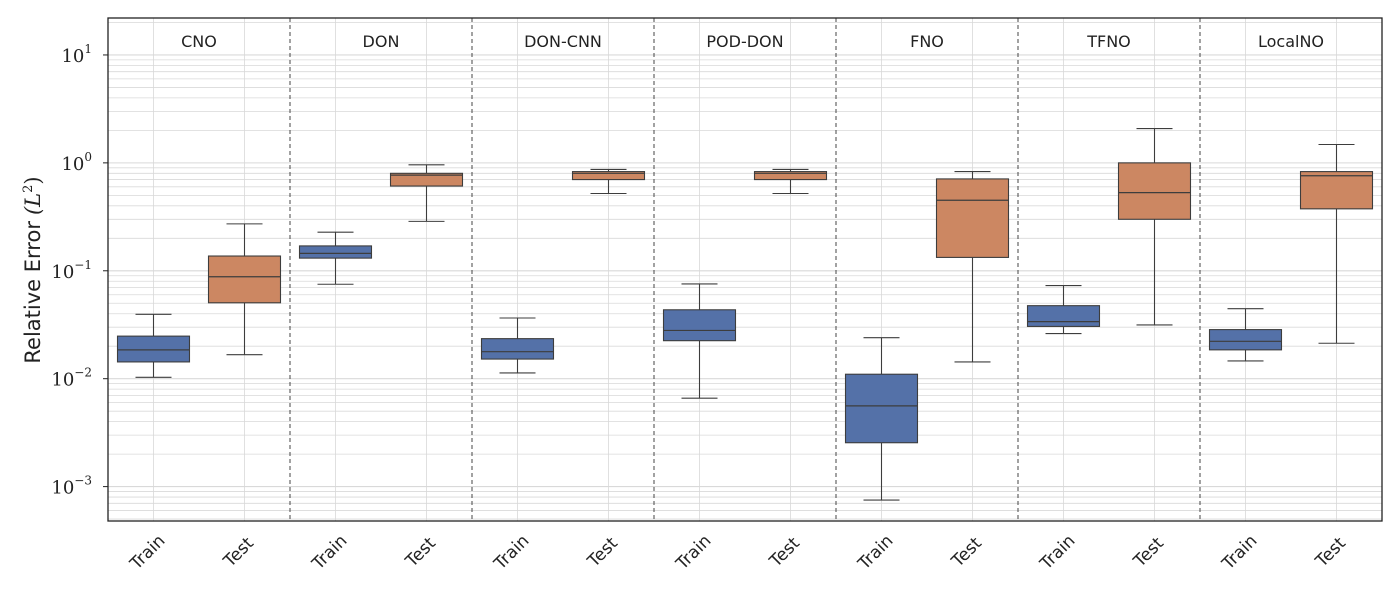 This screenshot has height=600, width=1400. I want to click on cno-train-box, so click(153, 345).